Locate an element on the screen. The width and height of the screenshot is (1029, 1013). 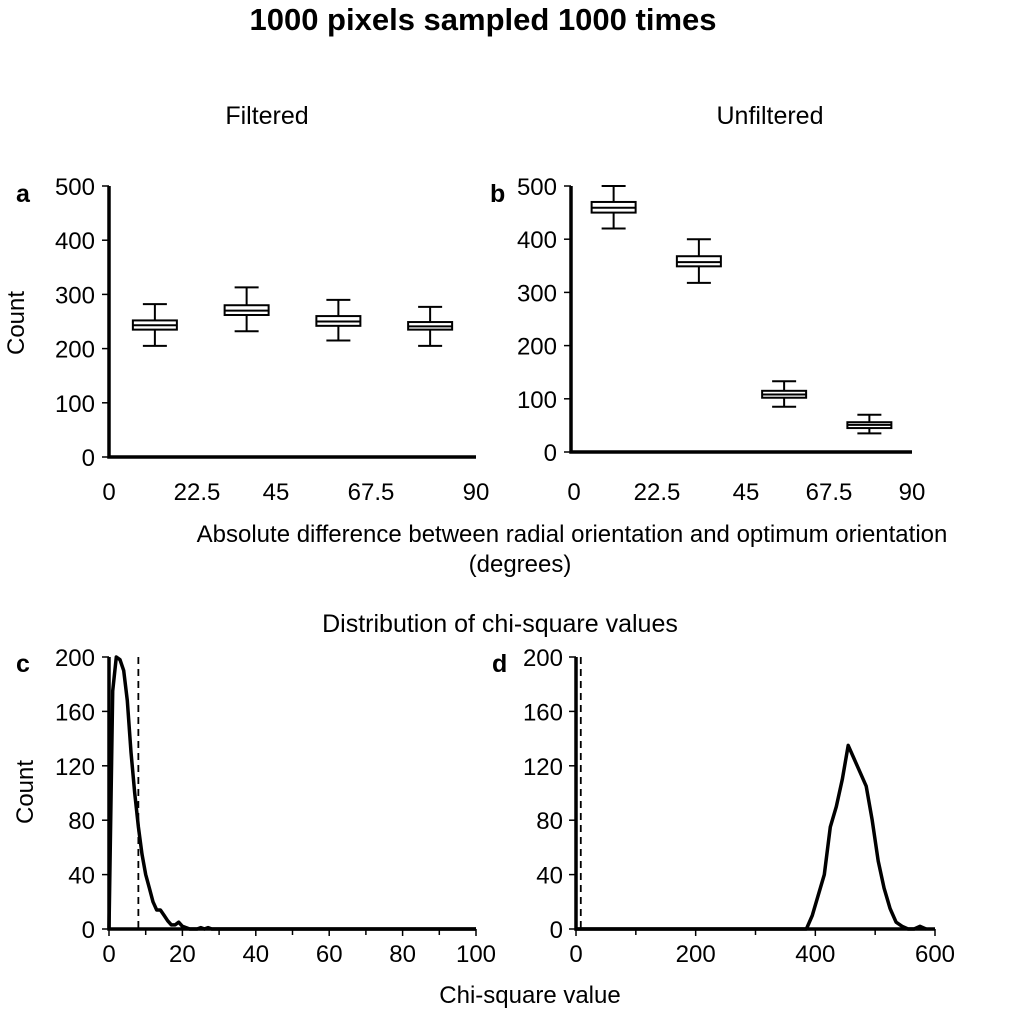
x-tick-label: 20 is located at coordinates (182, 954).